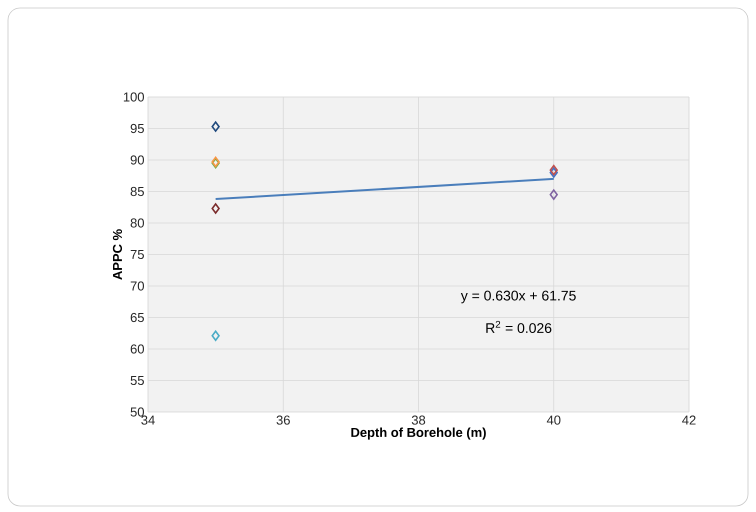  What do you see at coordinates (137, 349) in the screenshot?
I see `y-tick-label: 60` at bounding box center [137, 349].